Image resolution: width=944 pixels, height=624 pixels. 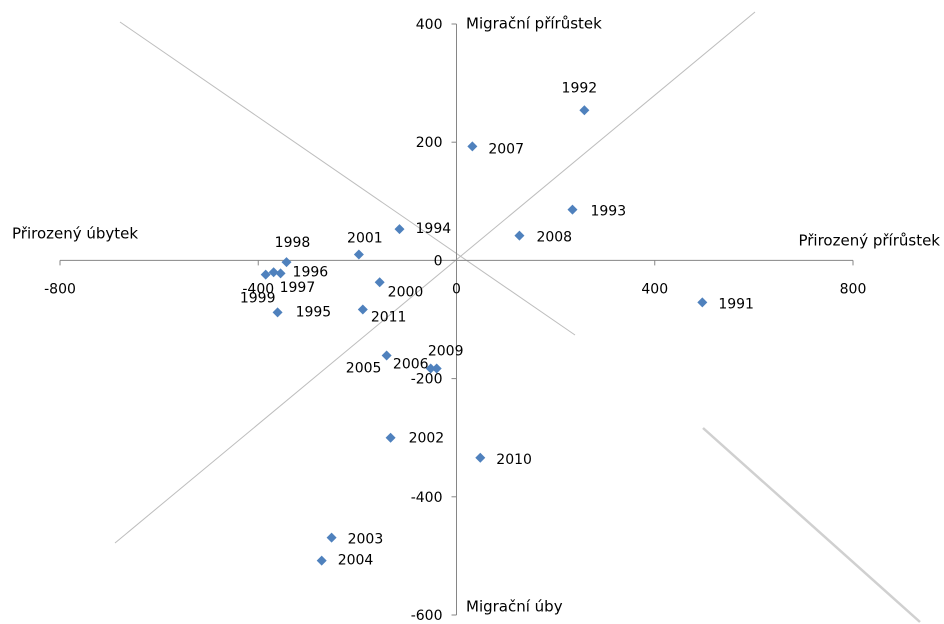 What do you see at coordinates (438, 261) in the screenshot?
I see `y-tick-label: 0` at bounding box center [438, 261].